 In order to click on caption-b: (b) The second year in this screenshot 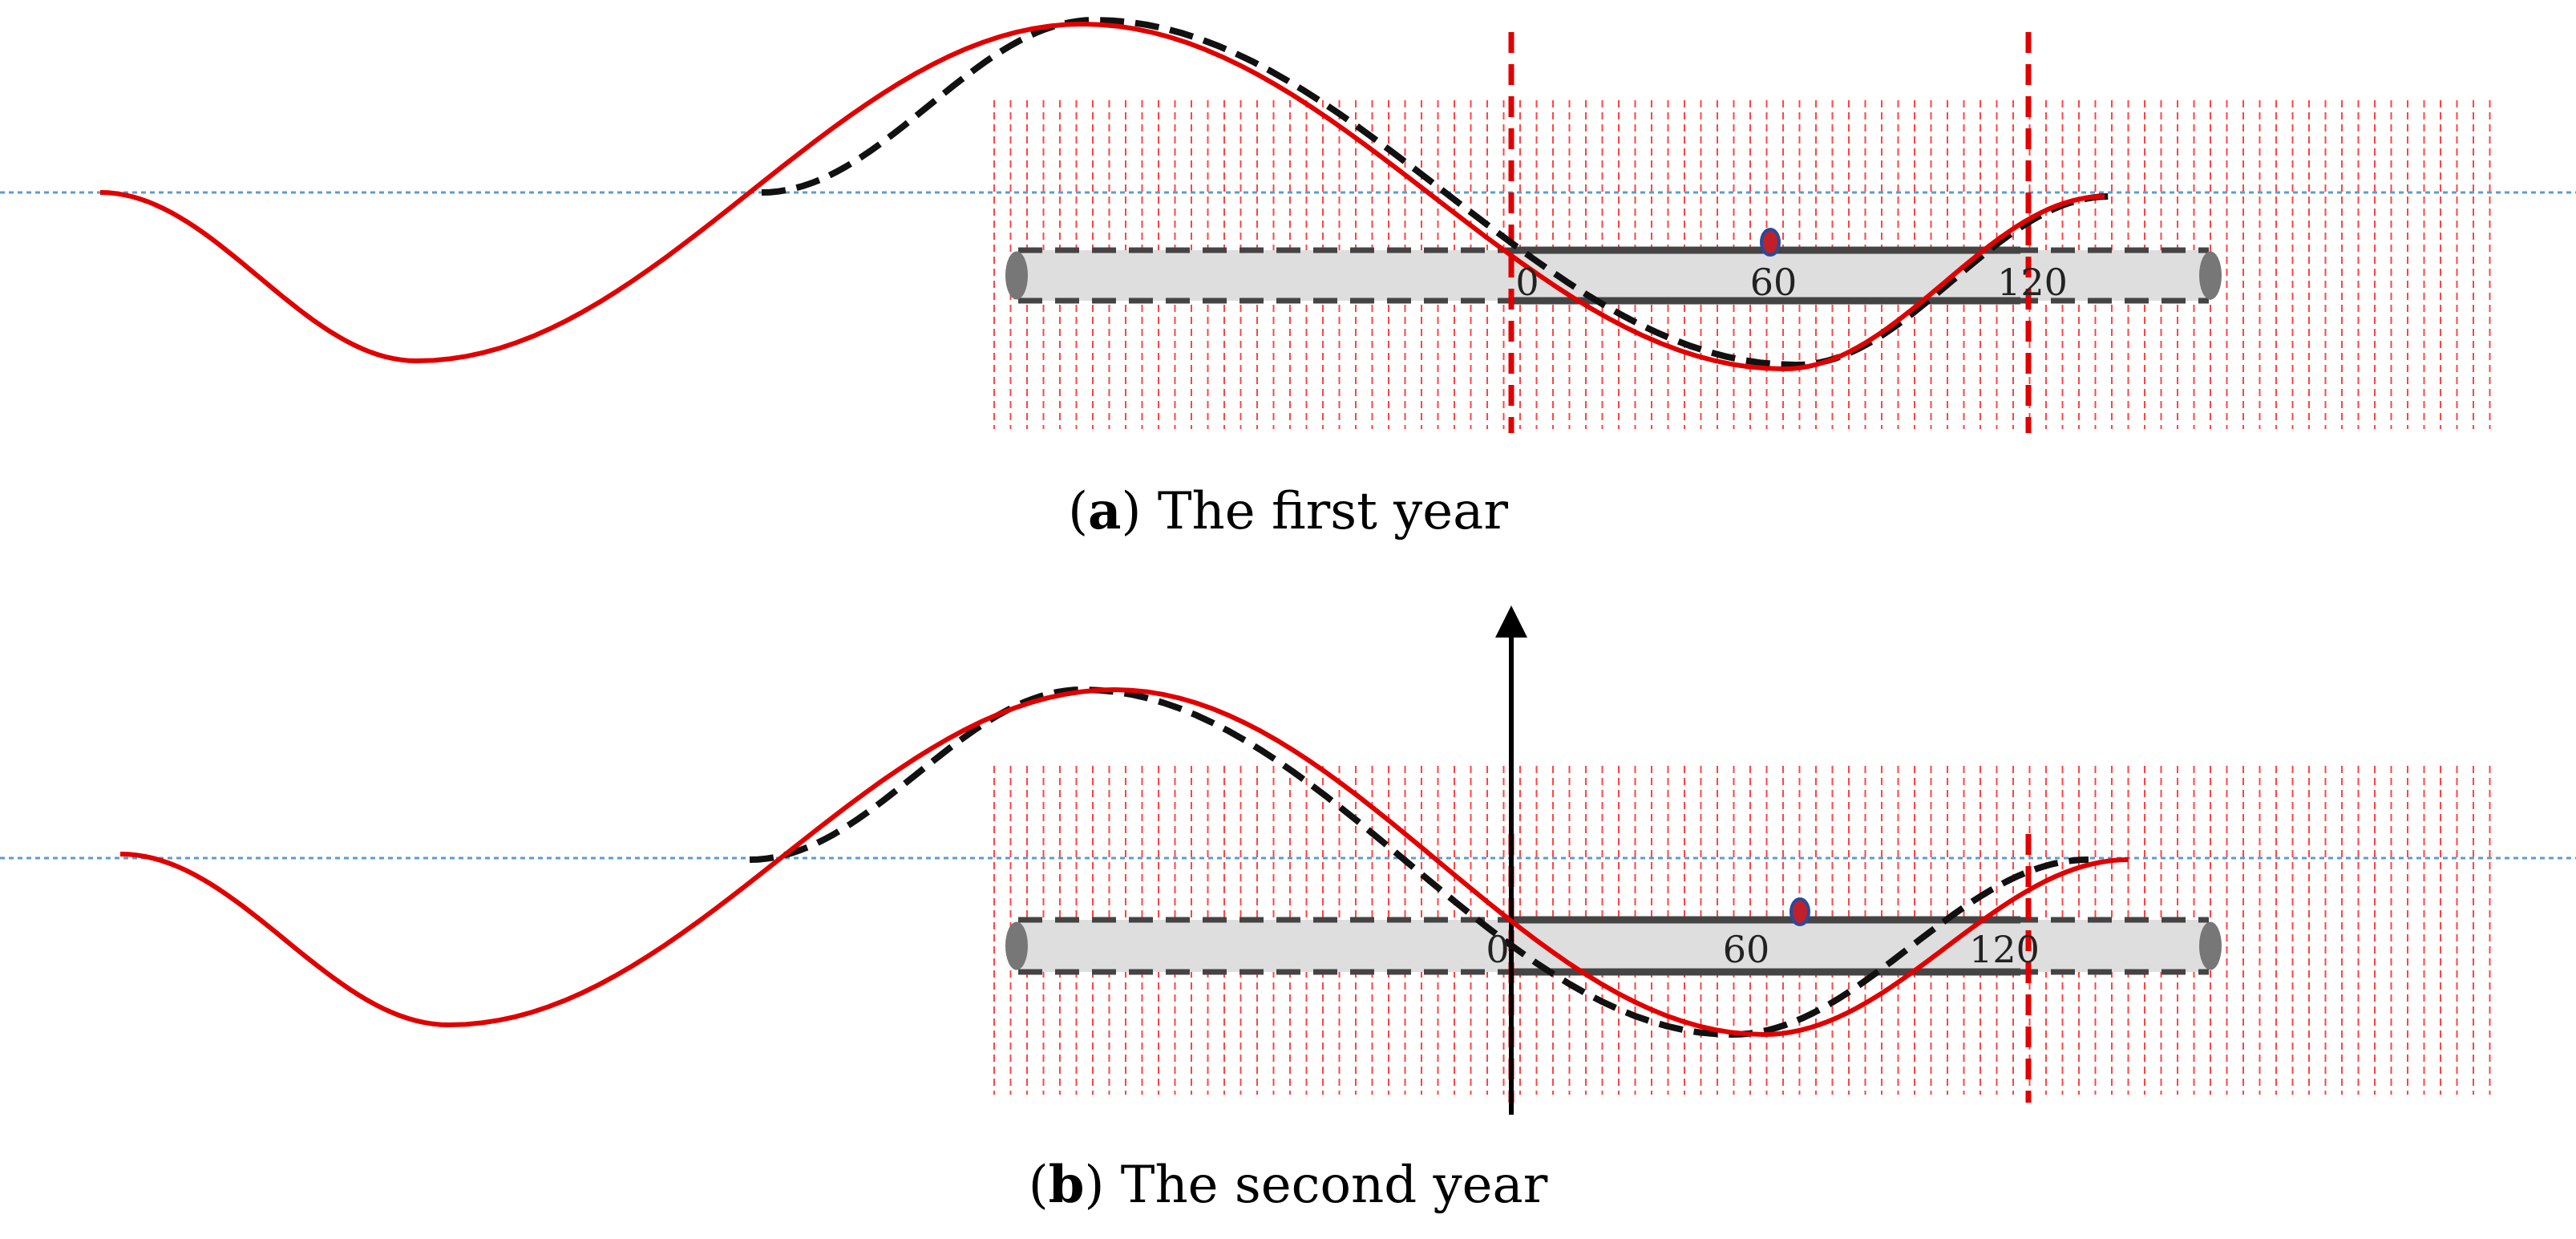, I will do `click(1288, 1185)`.